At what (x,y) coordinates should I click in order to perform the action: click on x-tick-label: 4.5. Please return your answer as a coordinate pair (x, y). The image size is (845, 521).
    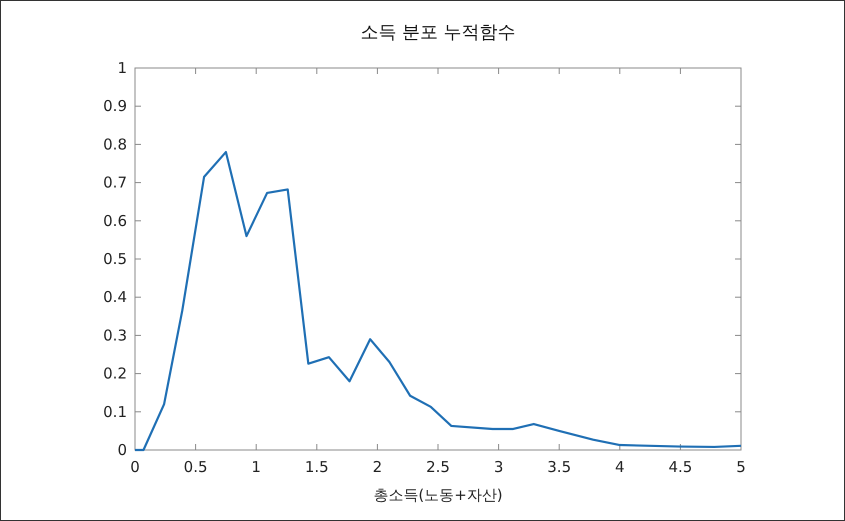
    Looking at the image, I should click on (680, 467).